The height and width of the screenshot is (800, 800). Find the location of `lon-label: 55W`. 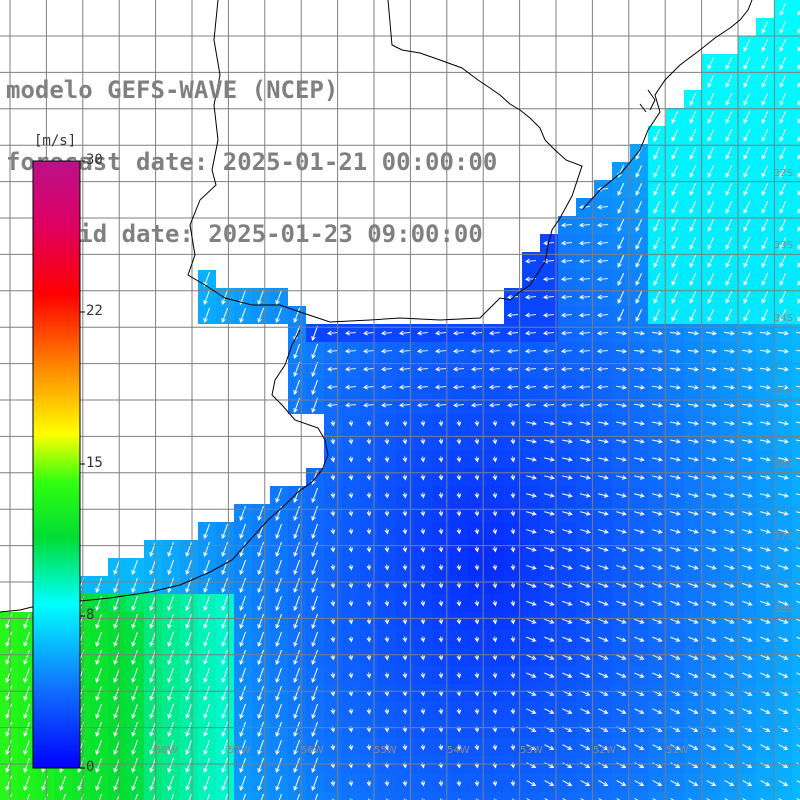

lon-label: 55W is located at coordinates (385, 750).